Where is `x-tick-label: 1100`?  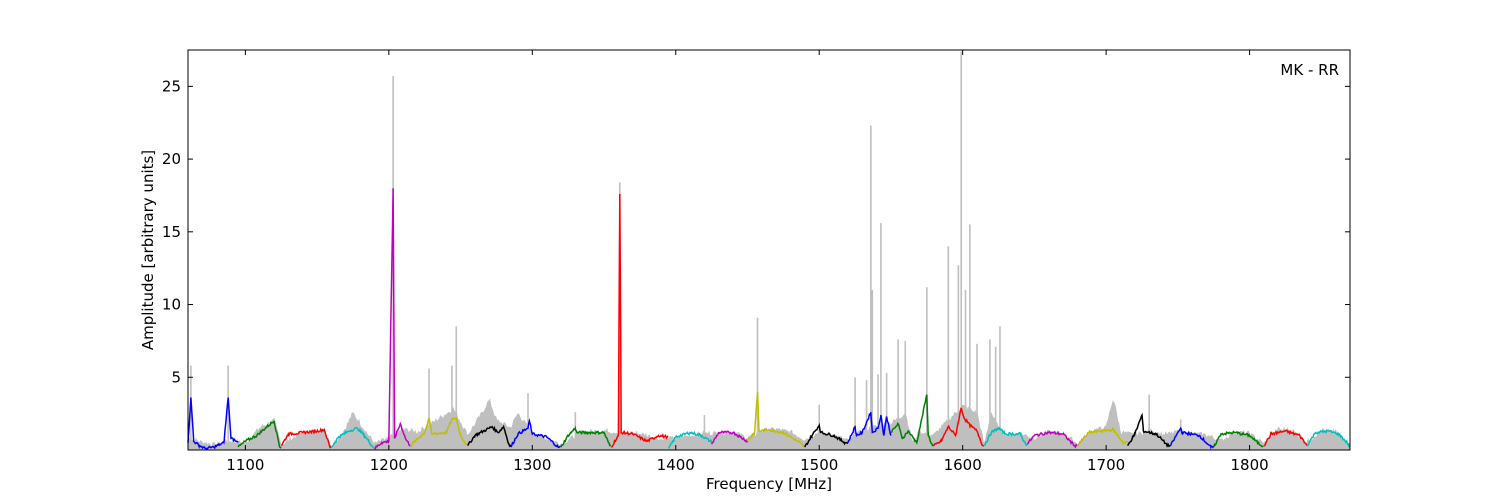 x-tick-label: 1100 is located at coordinates (245, 465).